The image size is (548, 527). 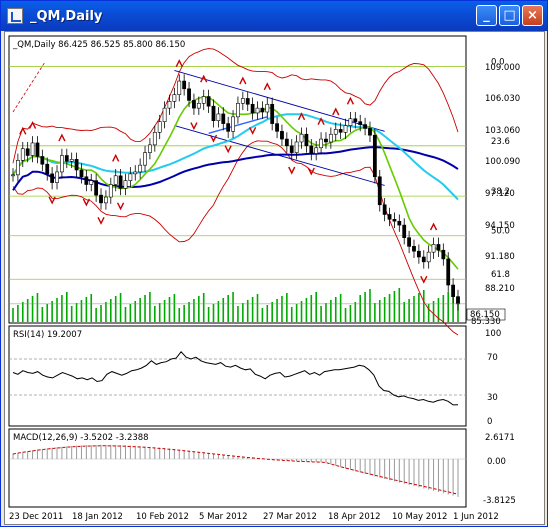 What do you see at coordinates (97, 517) in the screenshot?
I see `time-label: 18 Jan 2012` at bounding box center [97, 517].